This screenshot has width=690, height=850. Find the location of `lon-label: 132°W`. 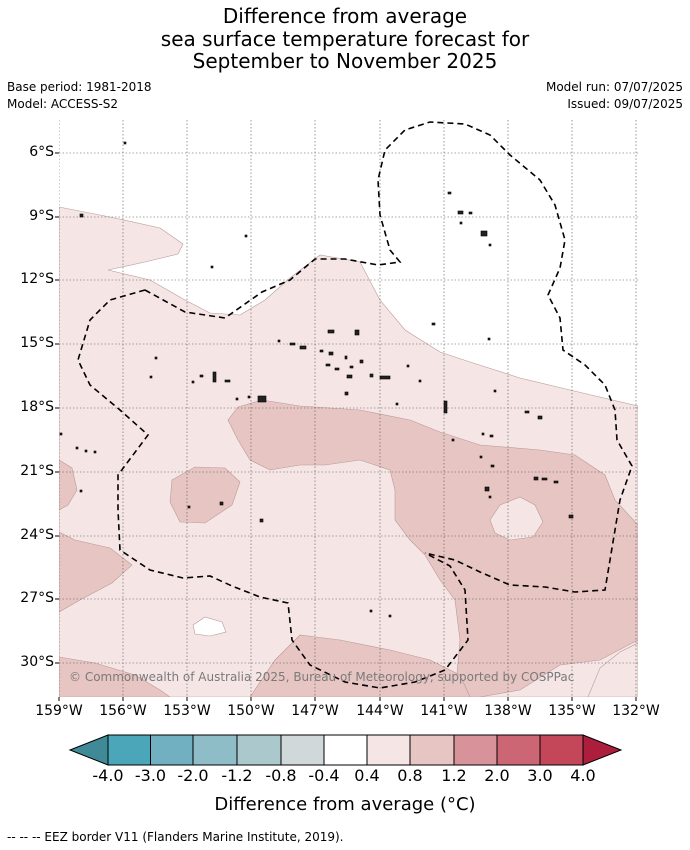

lon-label: 132°W is located at coordinates (636, 711).